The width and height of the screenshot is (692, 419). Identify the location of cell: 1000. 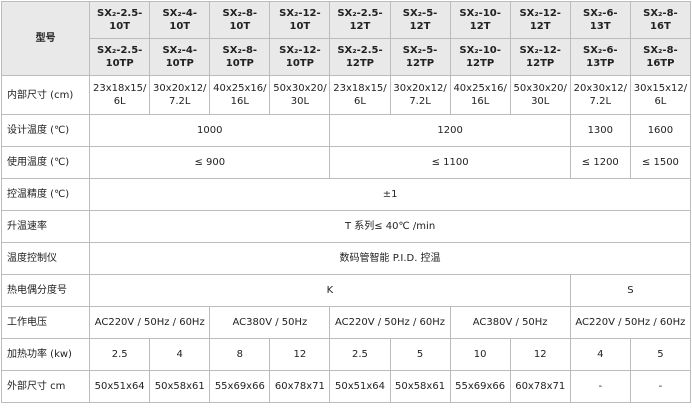
(210, 130).